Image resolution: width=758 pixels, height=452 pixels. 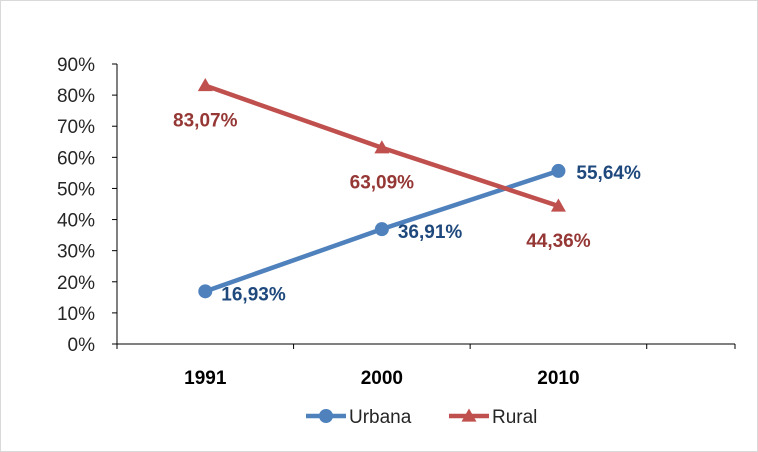 I want to click on y-tick-label: 50%, so click(x=76, y=189).